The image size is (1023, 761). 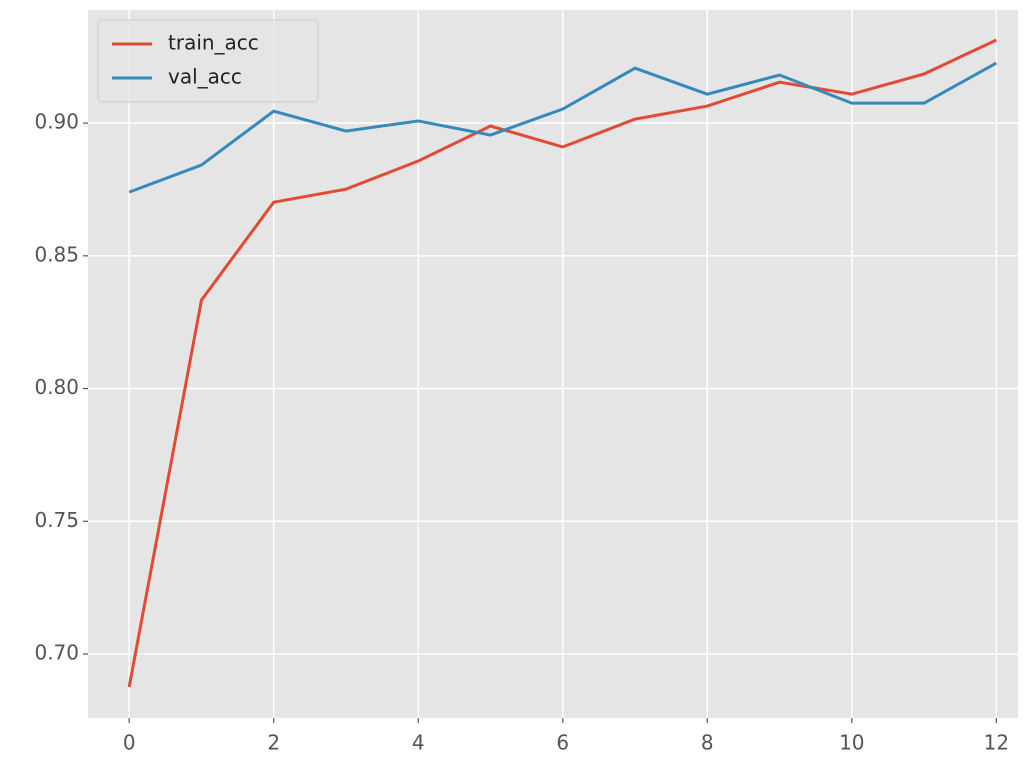 What do you see at coordinates (129, 743) in the screenshot?
I see `x-tick-label: 0` at bounding box center [129, 743].